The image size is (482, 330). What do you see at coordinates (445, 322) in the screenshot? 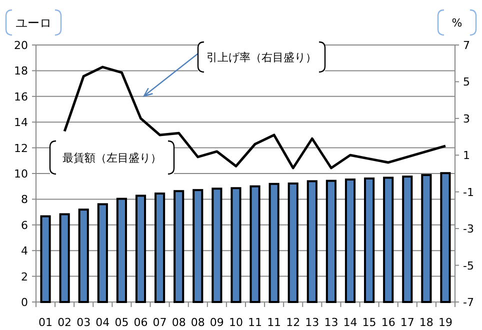
I see `x-tick-label: 19` at bounding box center [445, 322].